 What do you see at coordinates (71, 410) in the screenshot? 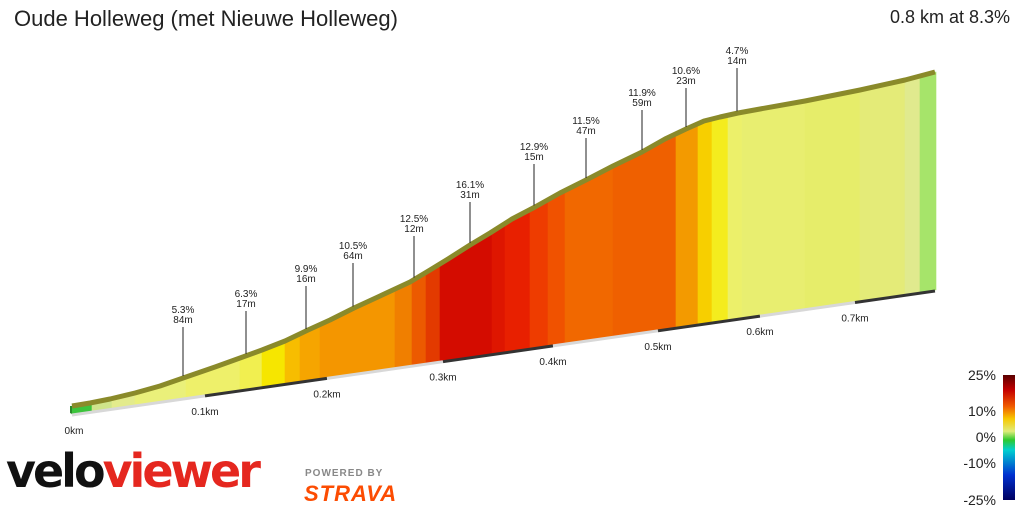
I see `profile-side-face` at bounding box center [71, 410].